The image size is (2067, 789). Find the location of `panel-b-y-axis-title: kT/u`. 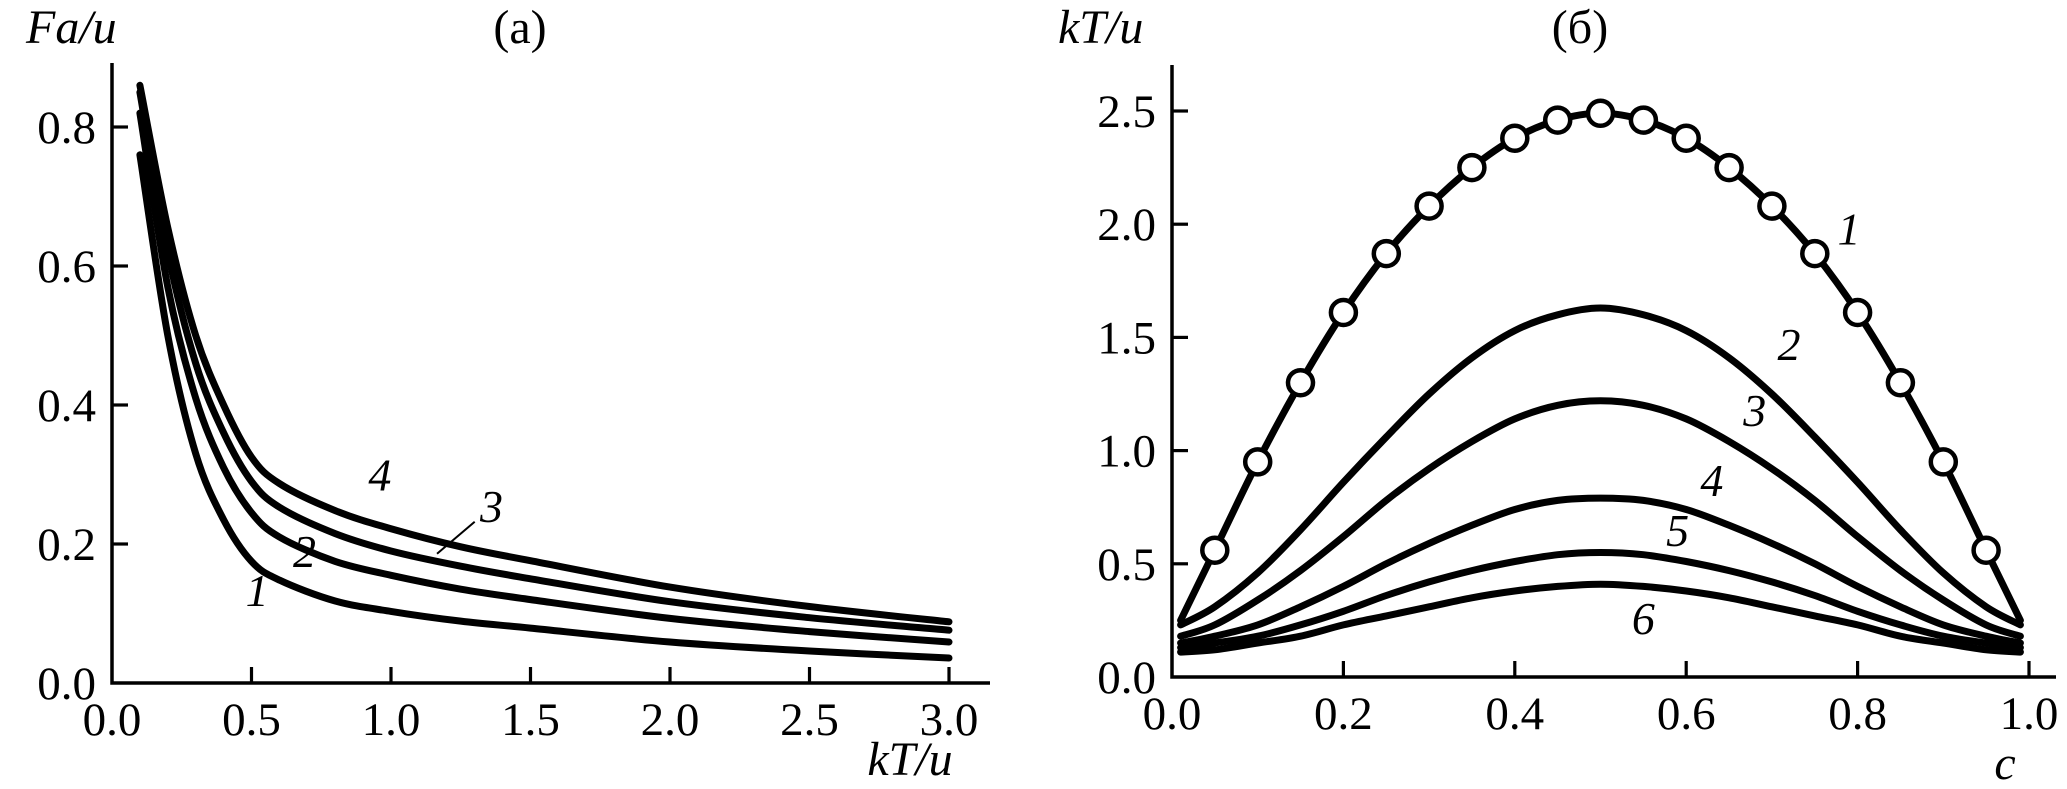

panel-b-y-axis-title: kT/u is located at coordinates (1101, 27).